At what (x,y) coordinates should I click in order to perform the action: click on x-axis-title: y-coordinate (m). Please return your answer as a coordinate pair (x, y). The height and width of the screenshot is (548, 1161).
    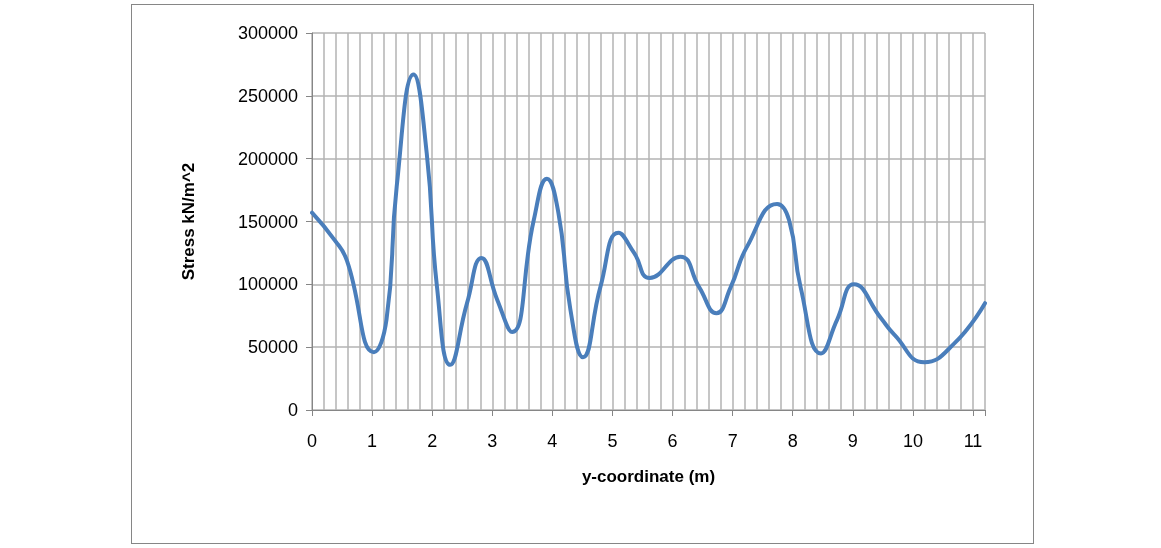
    Looking at the image, I should click on (648, 476).